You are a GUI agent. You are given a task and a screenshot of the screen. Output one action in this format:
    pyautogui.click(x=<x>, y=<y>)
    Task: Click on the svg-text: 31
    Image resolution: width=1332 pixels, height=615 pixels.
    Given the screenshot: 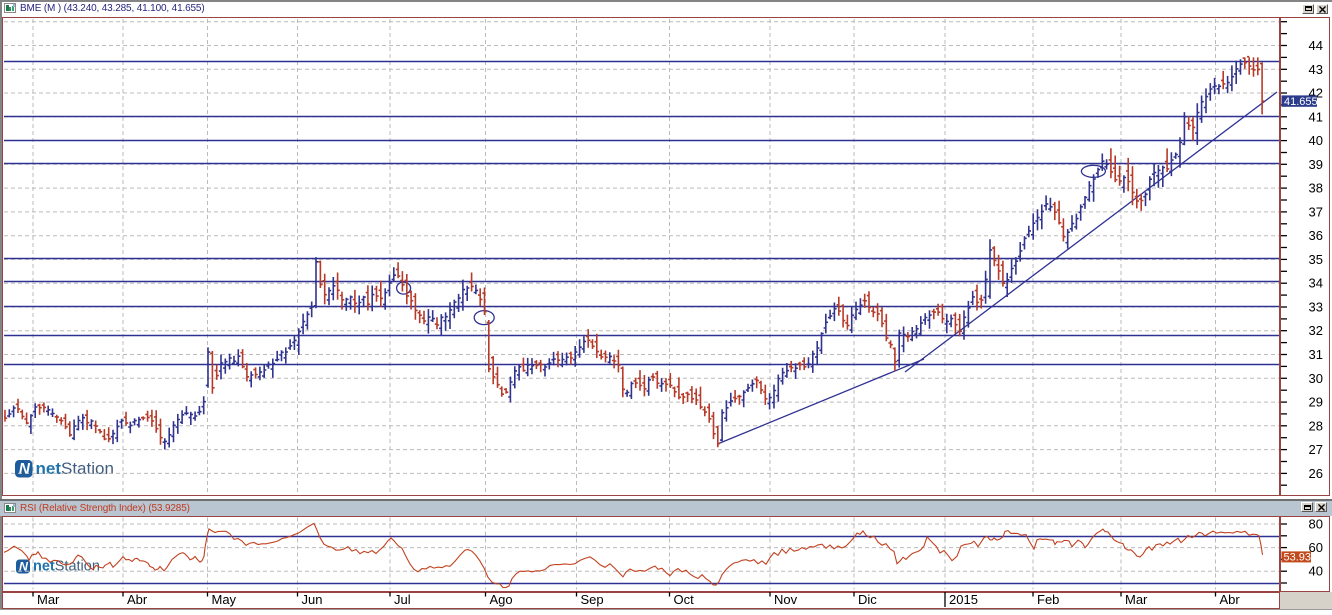 What is the action you would take?
    pyautogui.click(x=1316, y=354)
    